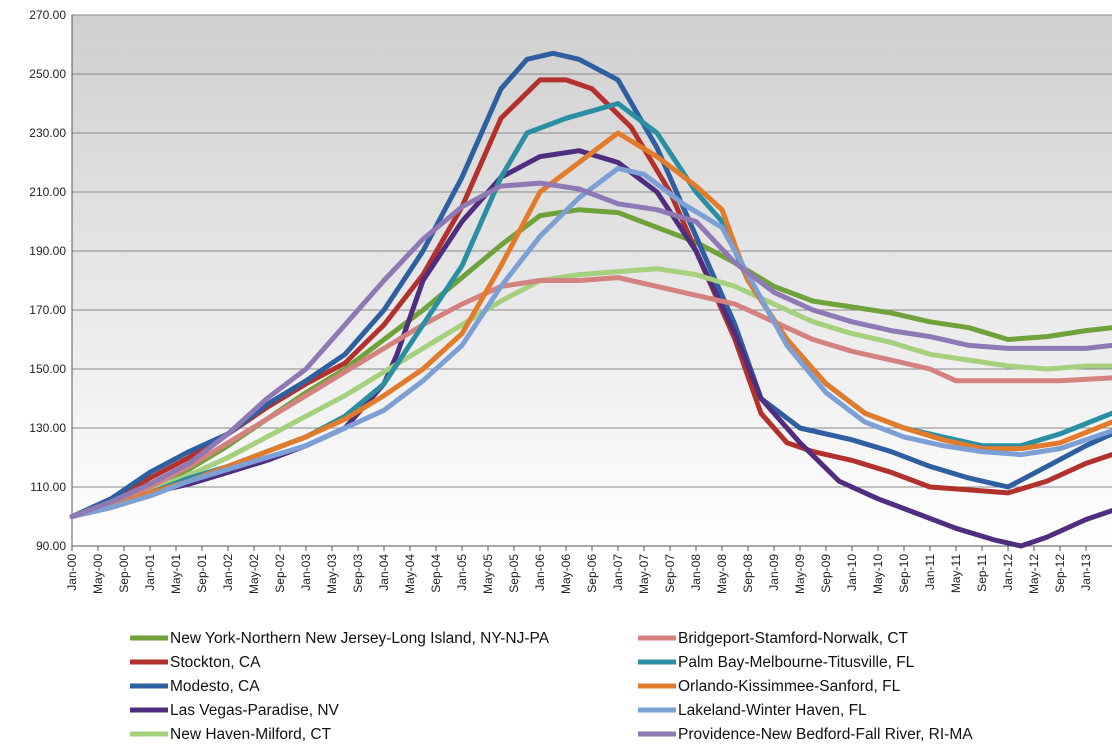 The height and width of the screenshot is (746, 1112). Describe the element at coordinates (566, 574) in the screenshot. I see `x-tick-label: May-06` at that location.